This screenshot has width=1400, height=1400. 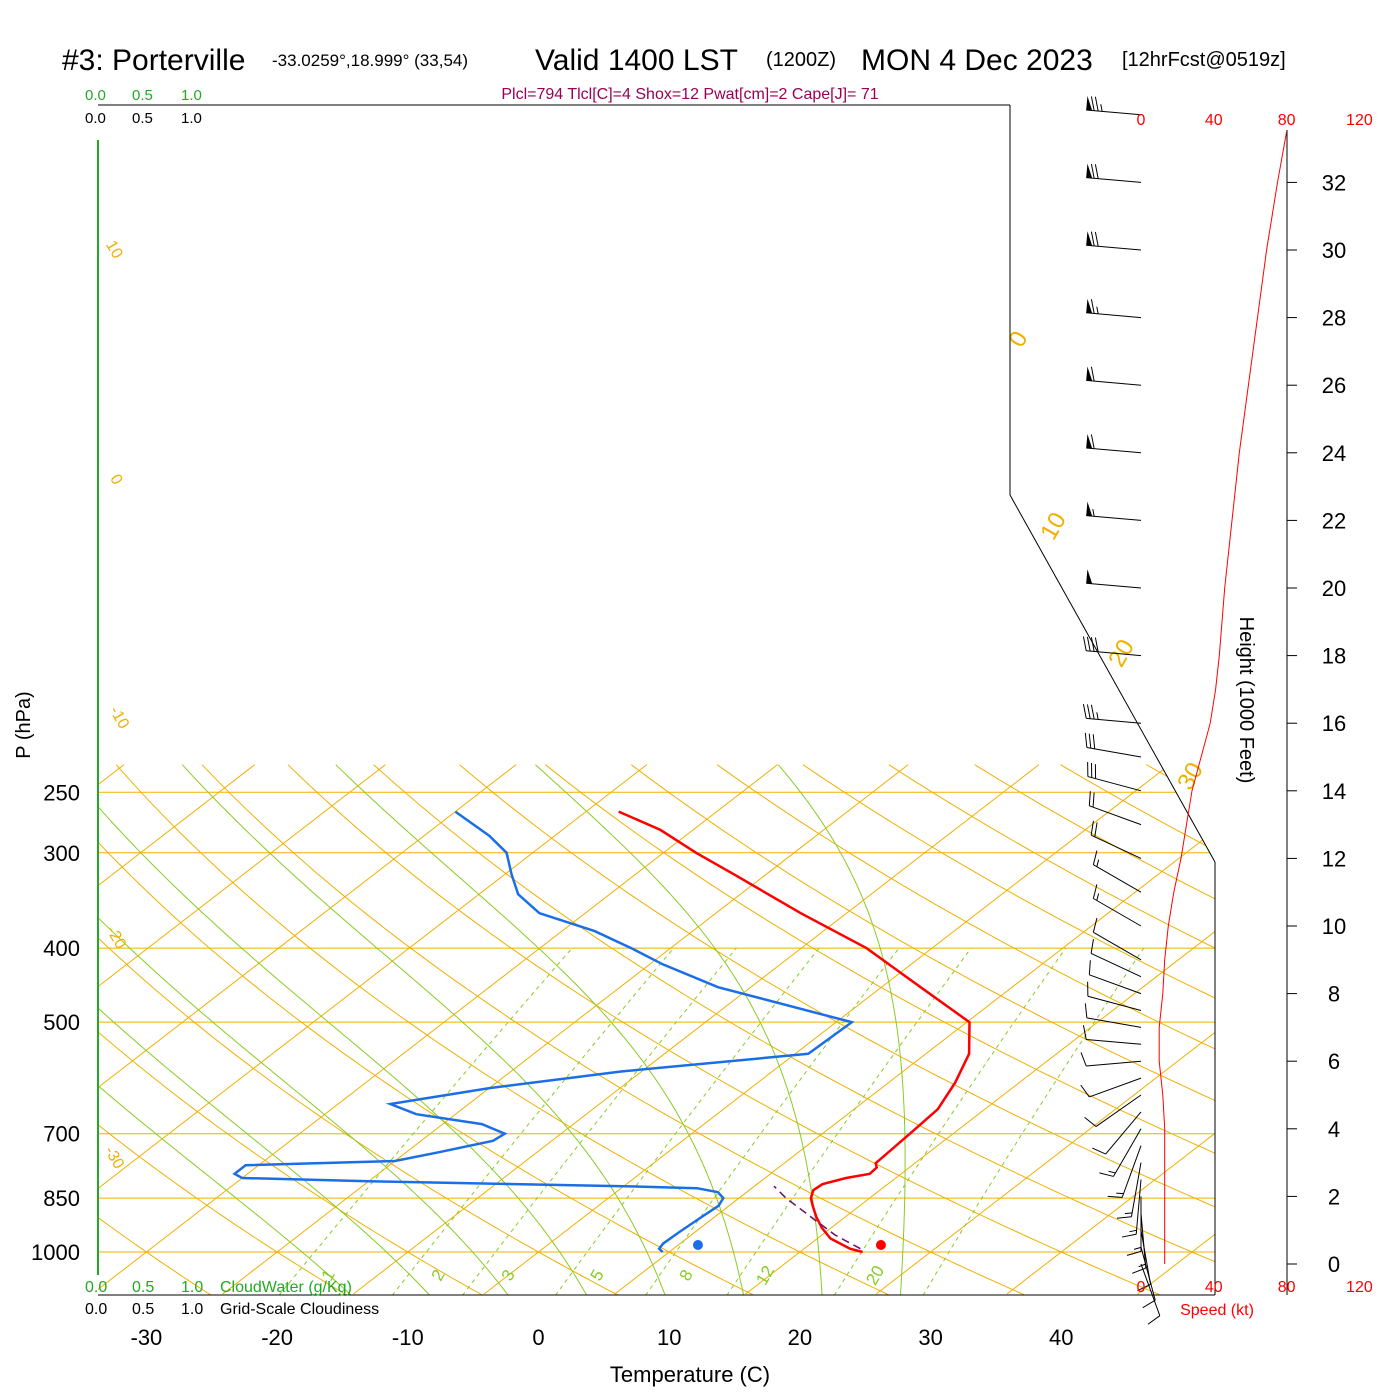 I want to click on mixing-ratio-labels: 1 2 3 5 8 12 20, so click(x=603, y=1275).